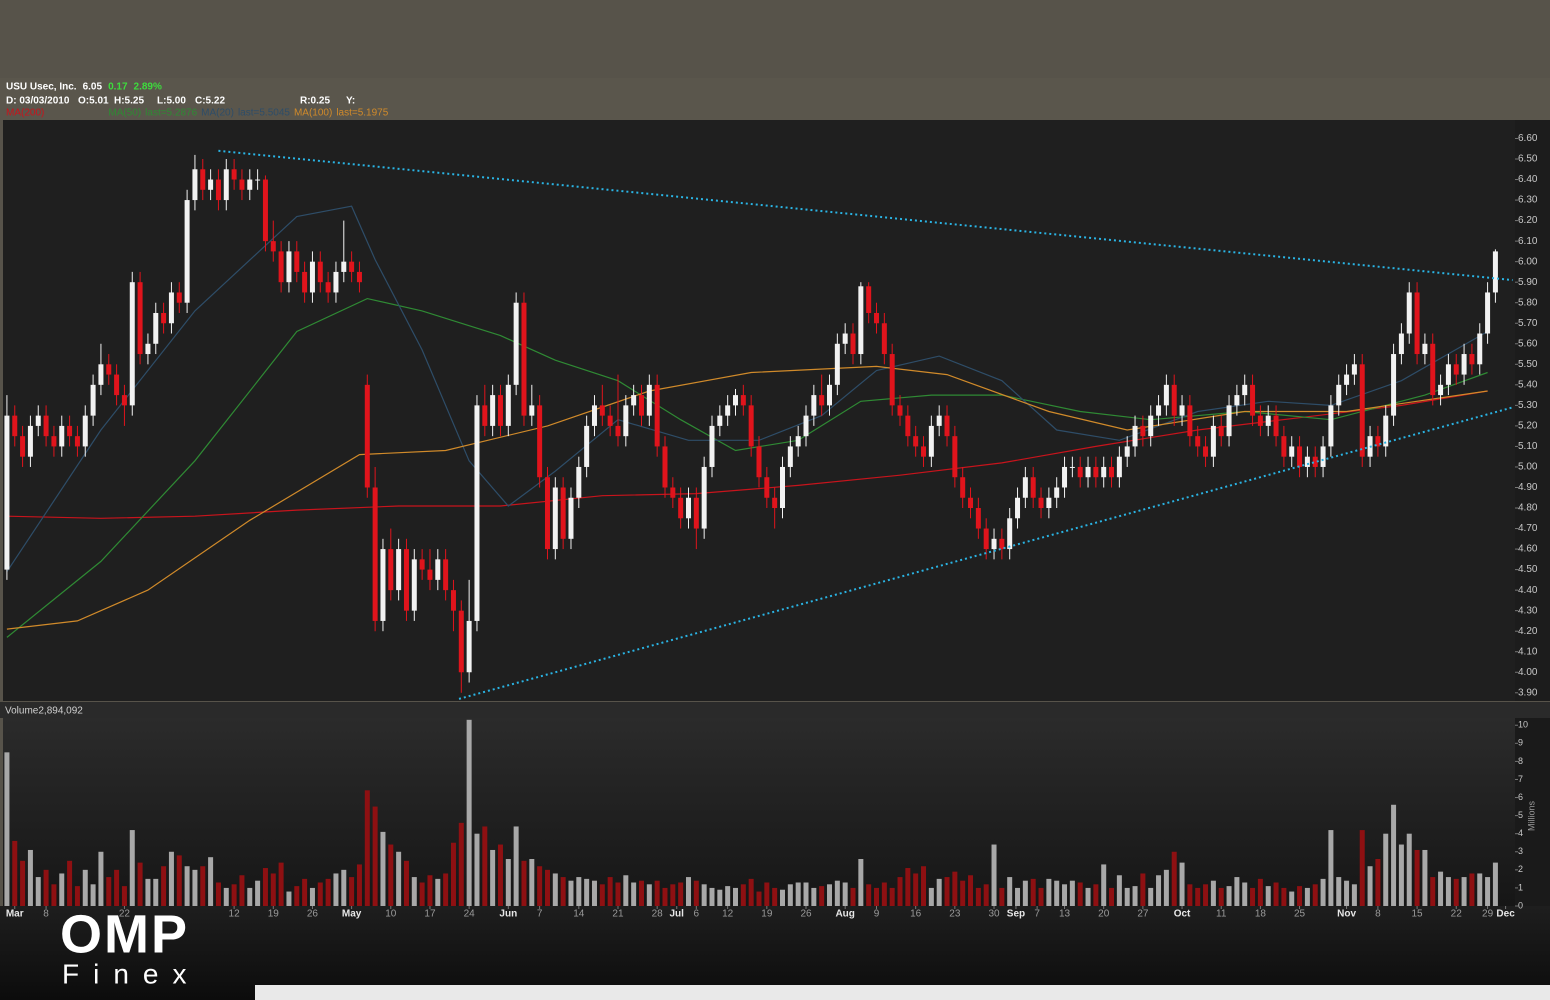  Describe the element at coordinates (1528, 343) in the screenshot. I see `y-tick-label: 5.60` at that location.